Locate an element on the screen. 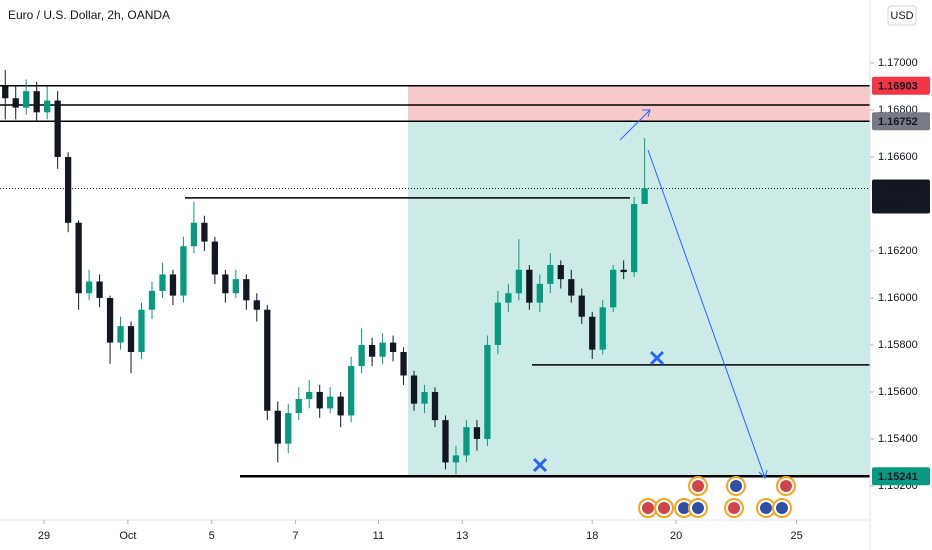 This screenshot has height=550, width=932. y-tick-label: 1.15800 is located at coordinates (898, 345).